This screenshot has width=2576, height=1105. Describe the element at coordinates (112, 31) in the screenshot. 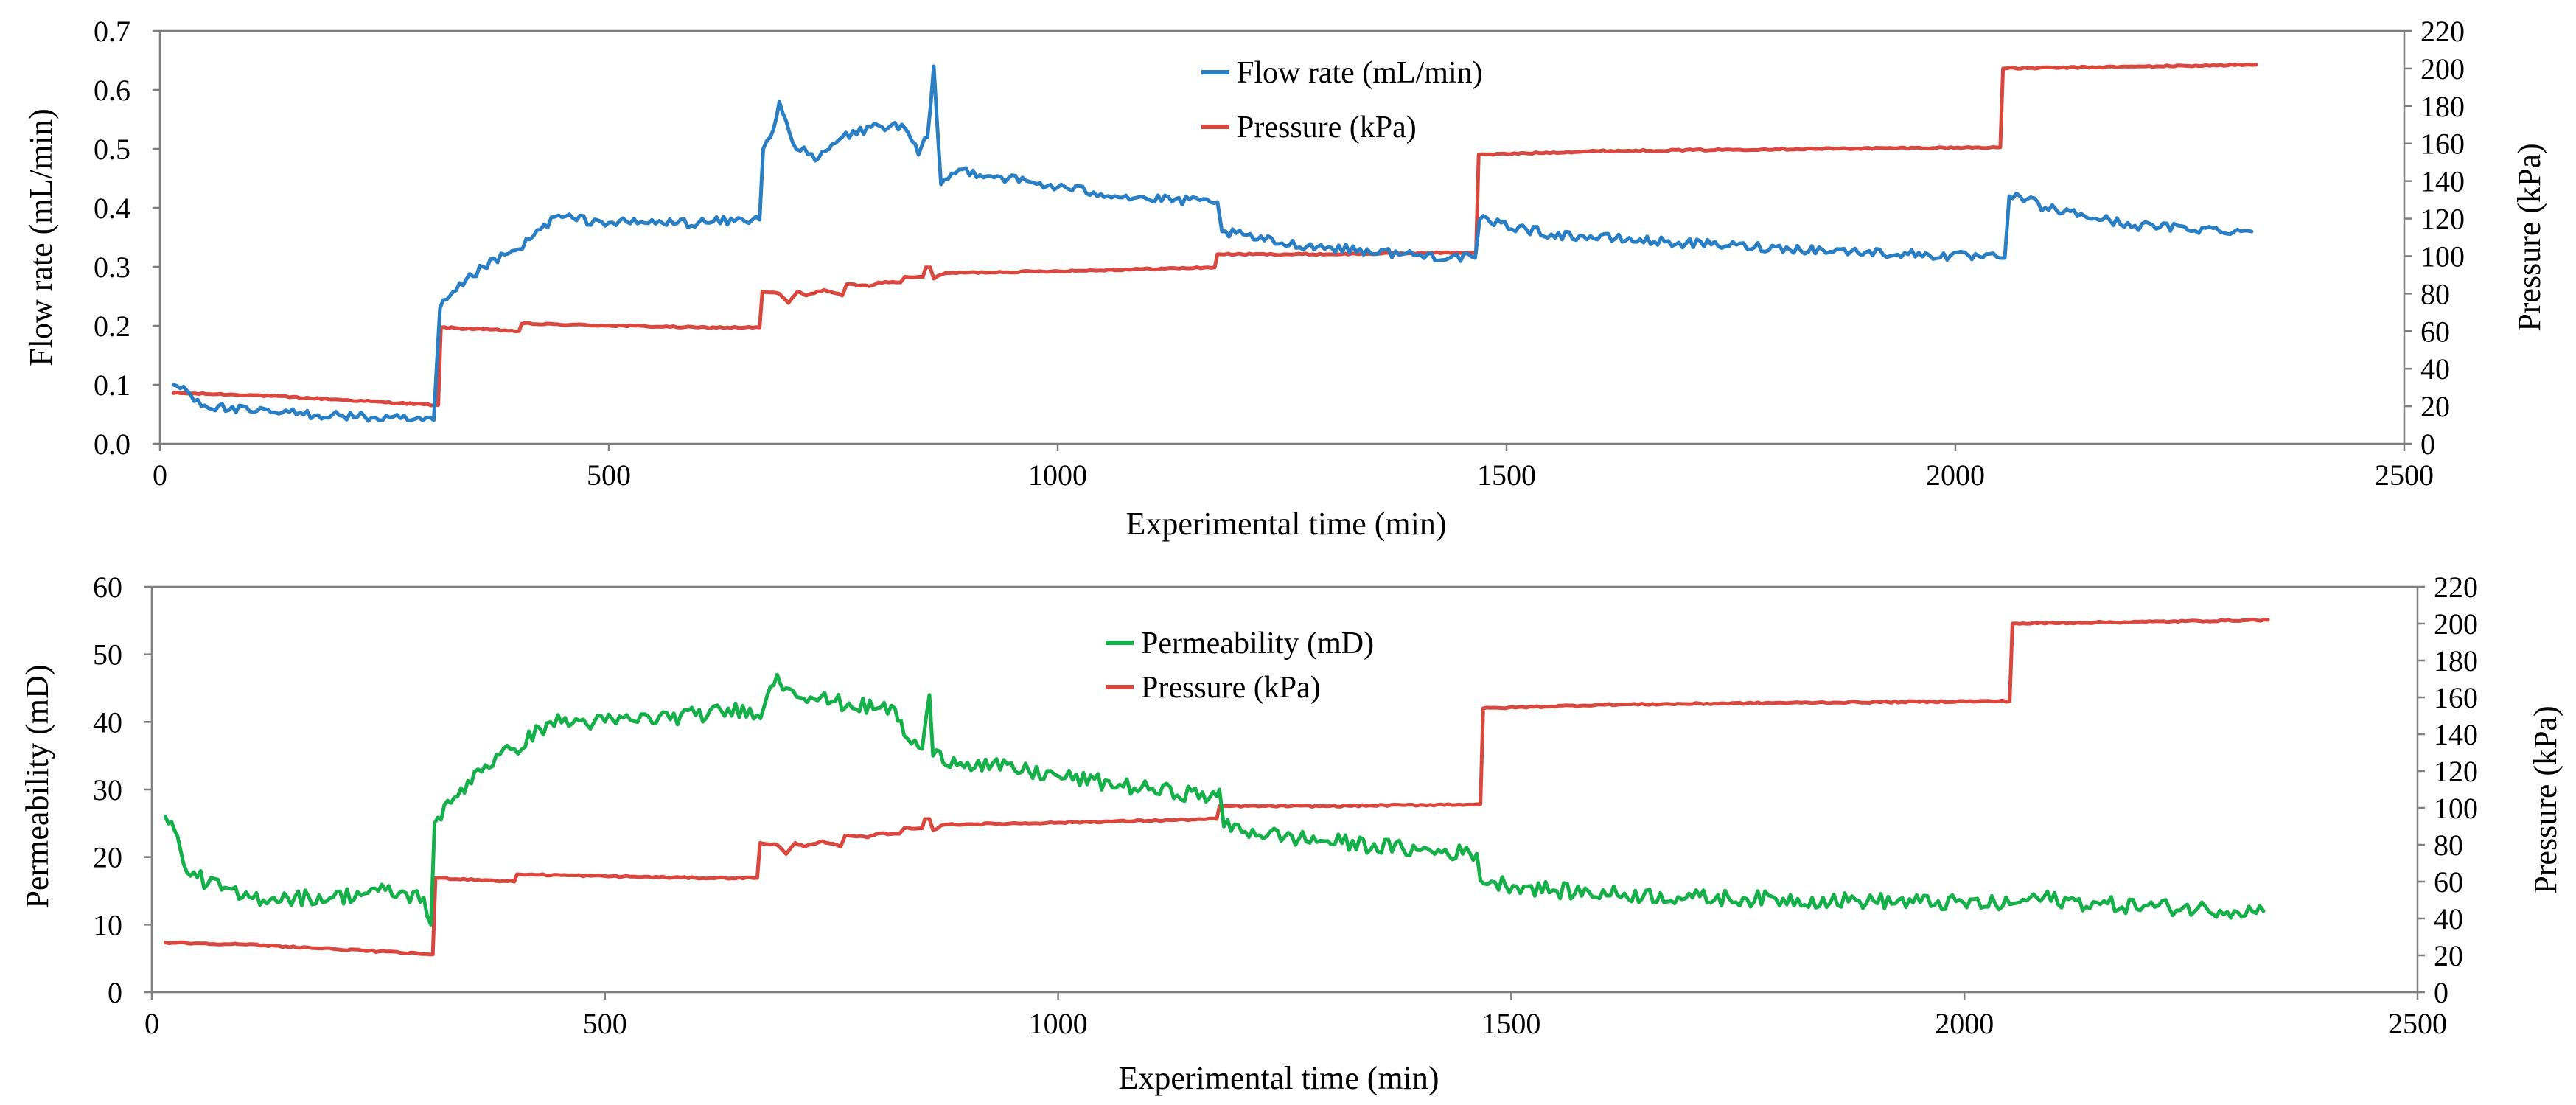

I see `y-left-tick-label: 0.7` at that location.